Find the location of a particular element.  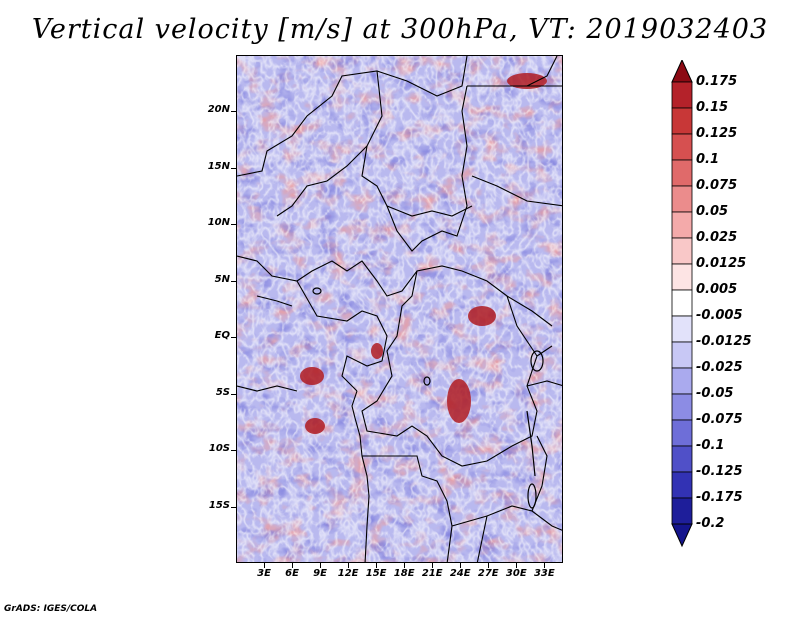

lon-tick-label: 6E is located at coordinates (292, 573).